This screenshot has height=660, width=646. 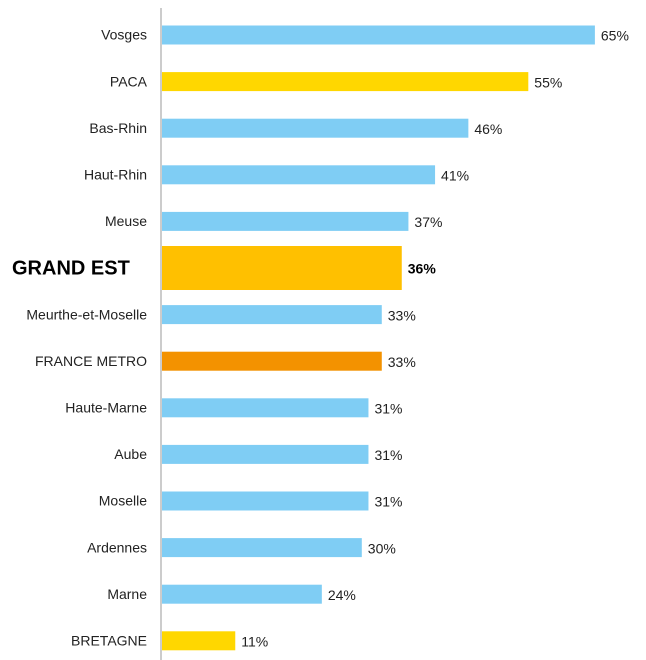 I want to click on value-label: 37%, so click(x=428, y=222).